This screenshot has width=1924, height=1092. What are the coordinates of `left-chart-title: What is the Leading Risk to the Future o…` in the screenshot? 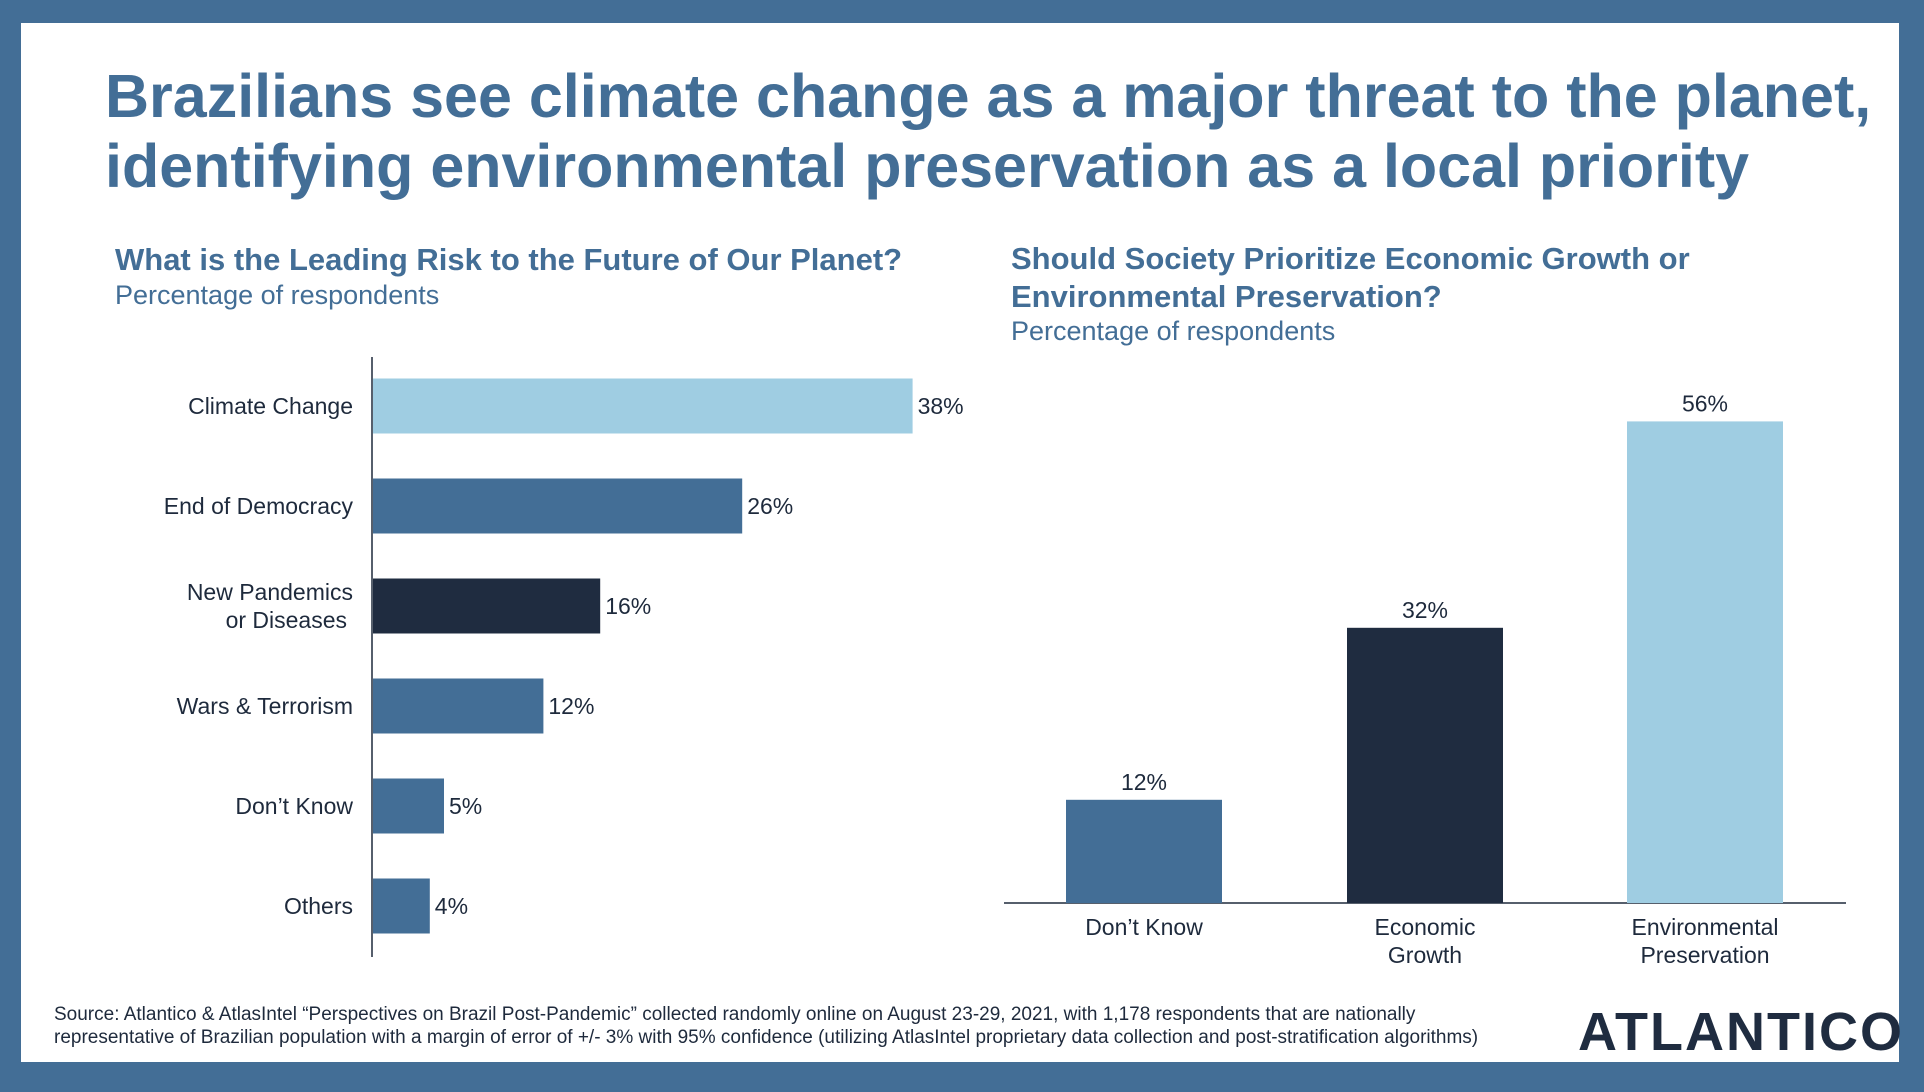 It's located at (509, 259).